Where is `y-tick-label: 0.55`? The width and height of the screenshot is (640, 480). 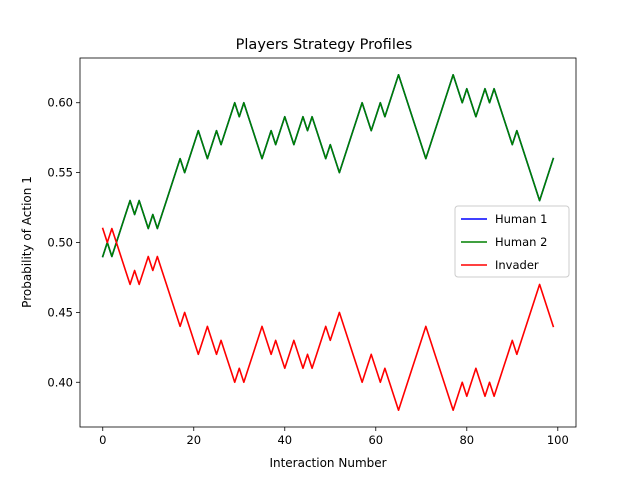
y-tick-label: 0.55 is located at coordinates (60, 173).